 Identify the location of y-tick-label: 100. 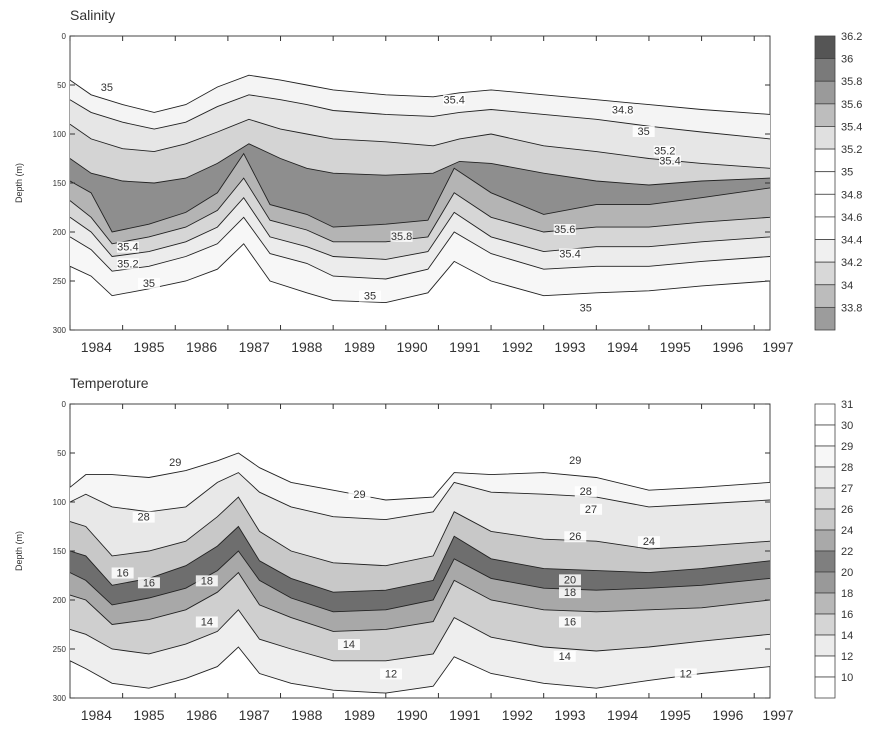
(60, 502).